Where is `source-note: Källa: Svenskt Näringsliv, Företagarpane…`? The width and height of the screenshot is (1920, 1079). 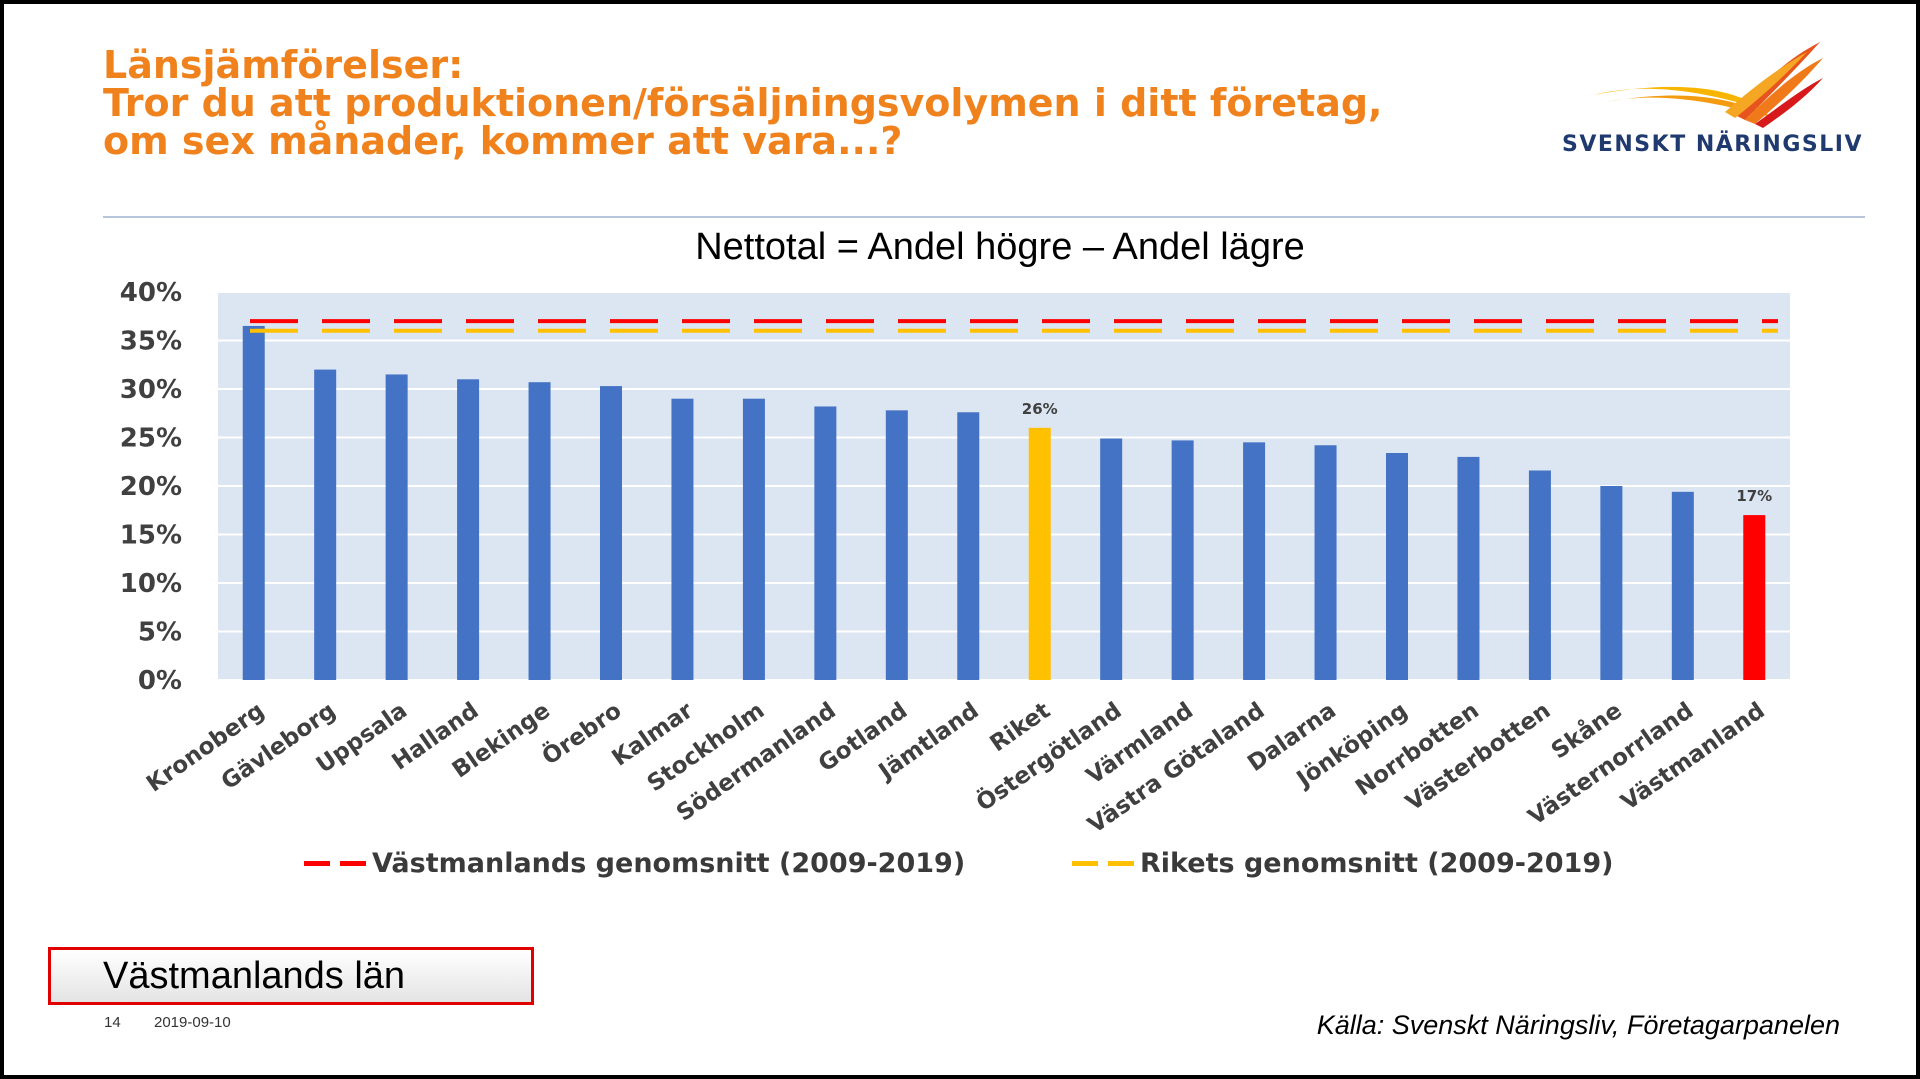 source-note: Källa: Svenskt Näringsliv, Företagarpane… is located at coordinates (1578, 1025).